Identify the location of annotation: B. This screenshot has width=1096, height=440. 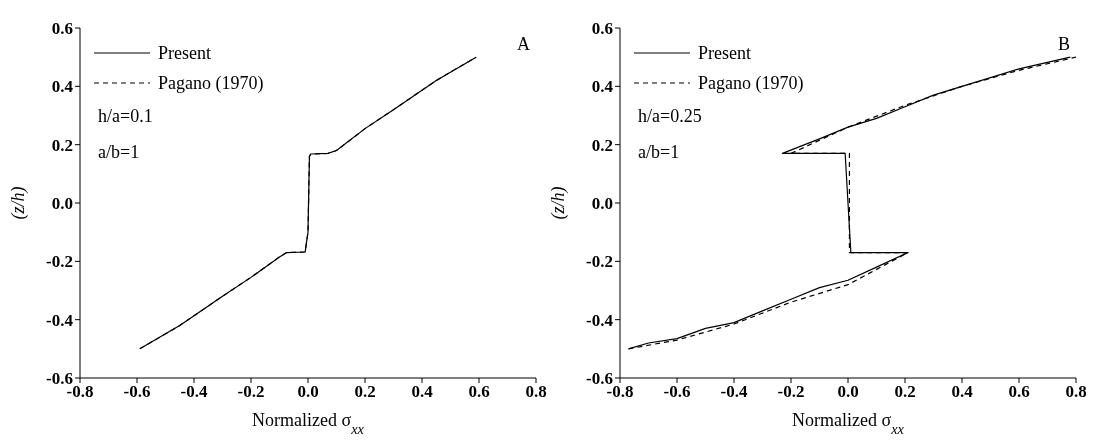
(1063, 44).